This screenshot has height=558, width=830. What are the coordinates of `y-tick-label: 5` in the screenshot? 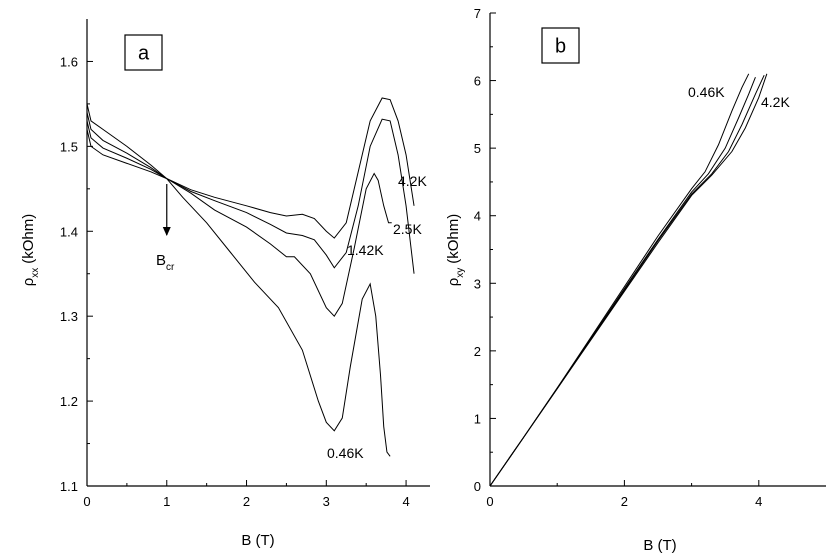 It's located at (477, 148).